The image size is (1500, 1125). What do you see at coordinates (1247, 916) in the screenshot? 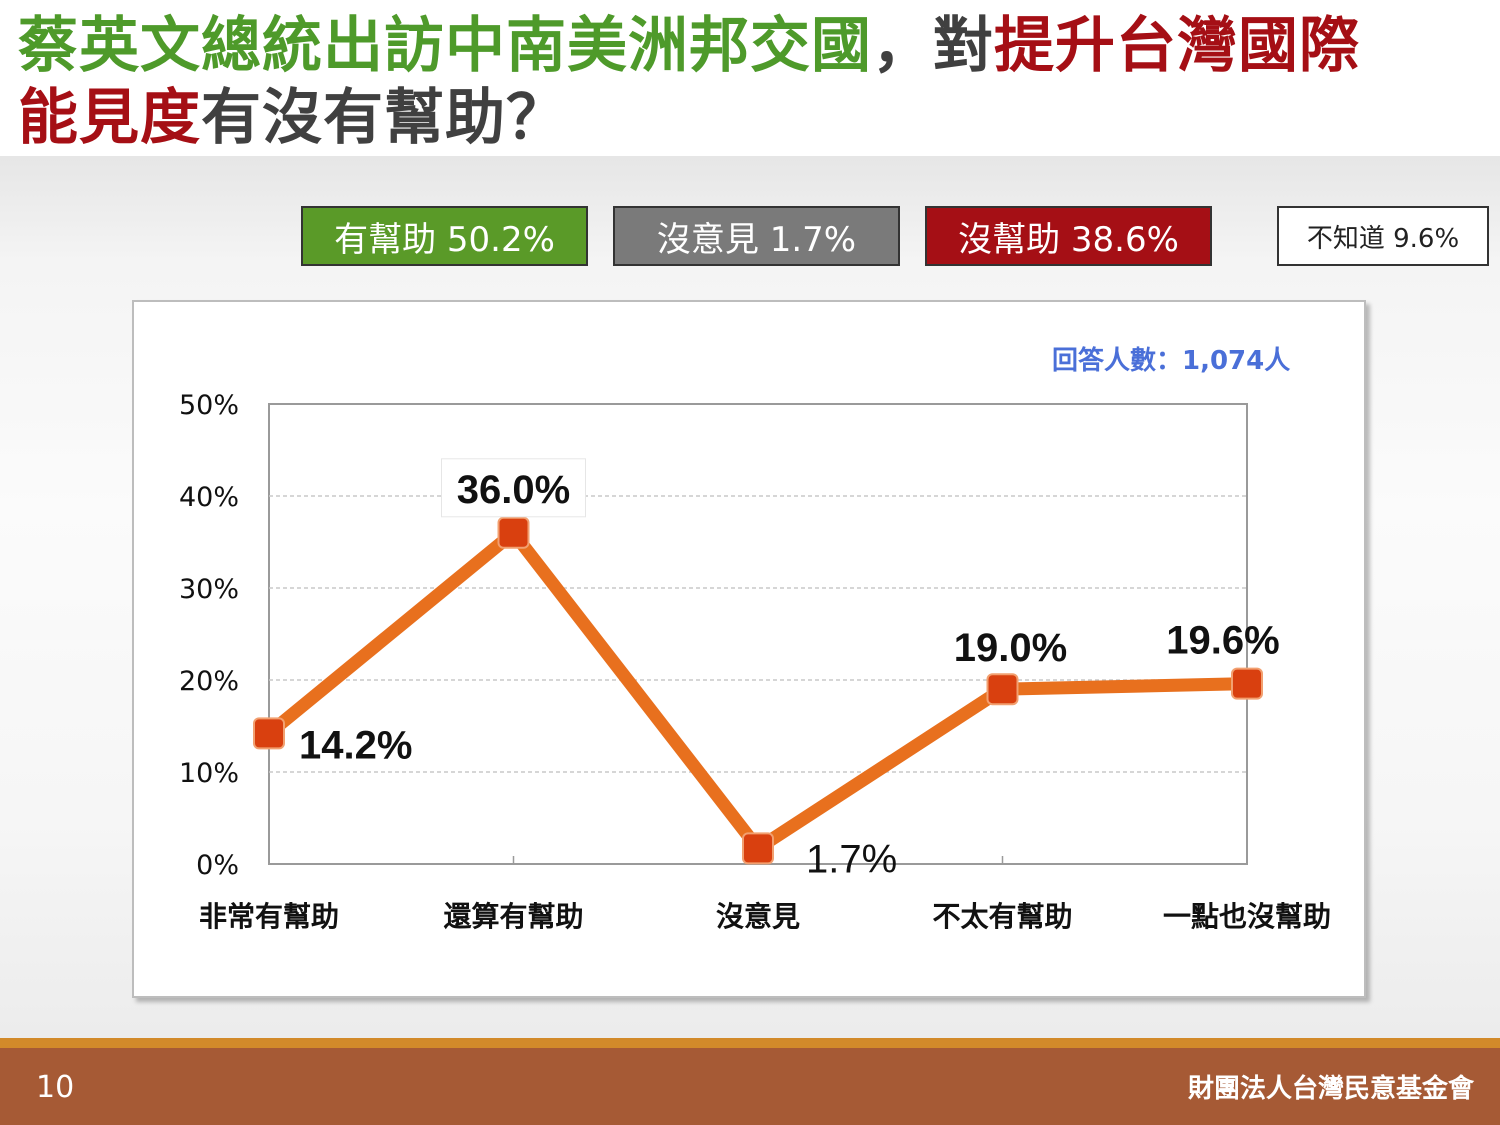
I see `x-category-label: 一點也沒幫助` at bounding box center [1247, 916].